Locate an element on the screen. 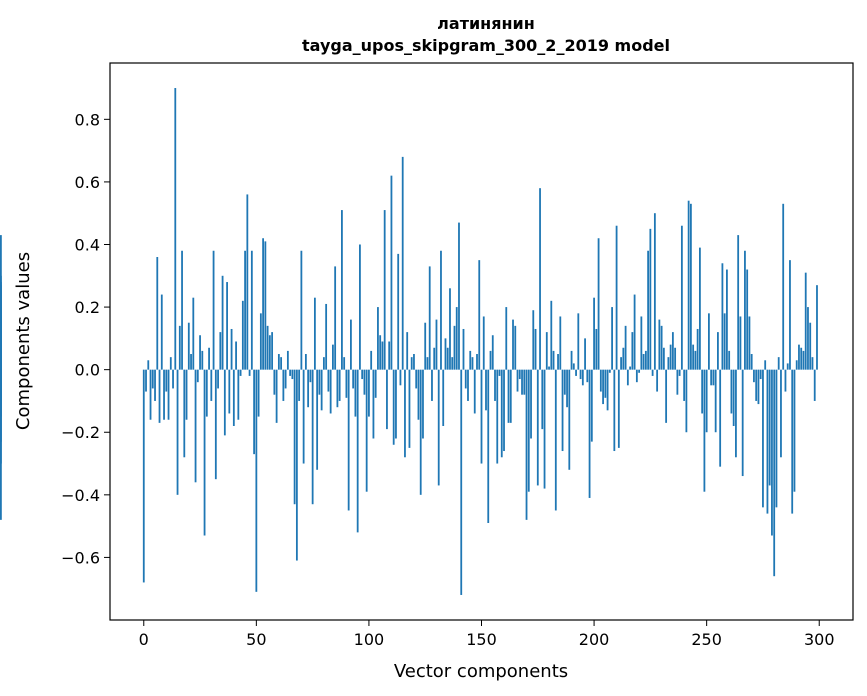 This screenshot has width=867, height=696. y-tick-label: 0.4 is located at coordinates (87, 244).